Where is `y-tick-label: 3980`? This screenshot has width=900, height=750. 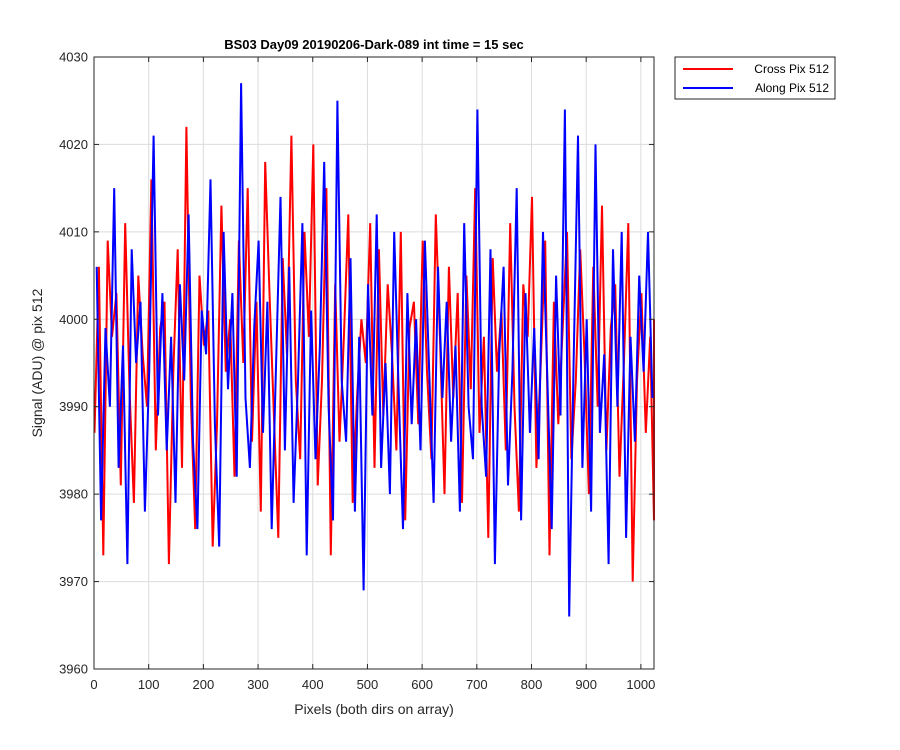
y-tick-label: 3980 is located at coordinates (73, 494).